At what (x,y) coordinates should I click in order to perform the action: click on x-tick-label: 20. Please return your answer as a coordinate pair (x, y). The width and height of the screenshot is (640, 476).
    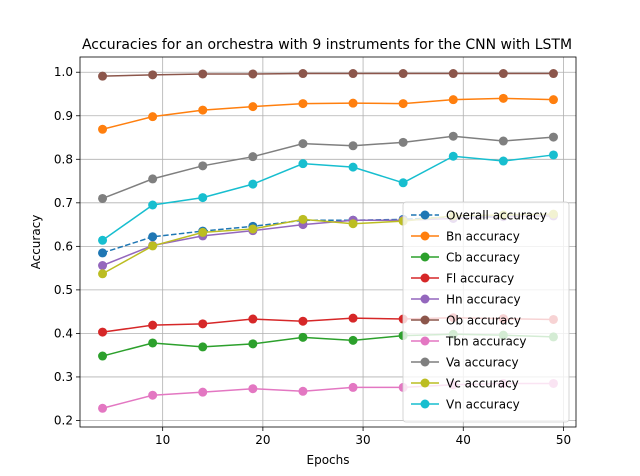
    Looking at the image, I should click on (262, 440).